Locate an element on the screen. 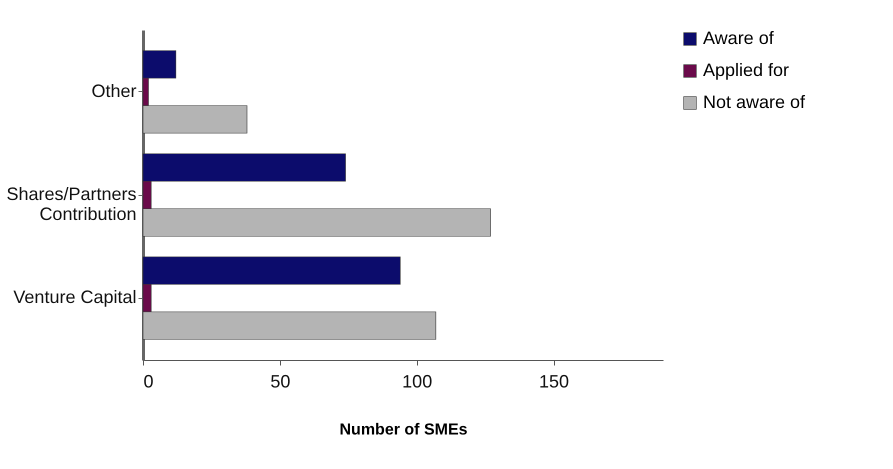  legend-label: Not aware of is located at coordinates (754, 102).